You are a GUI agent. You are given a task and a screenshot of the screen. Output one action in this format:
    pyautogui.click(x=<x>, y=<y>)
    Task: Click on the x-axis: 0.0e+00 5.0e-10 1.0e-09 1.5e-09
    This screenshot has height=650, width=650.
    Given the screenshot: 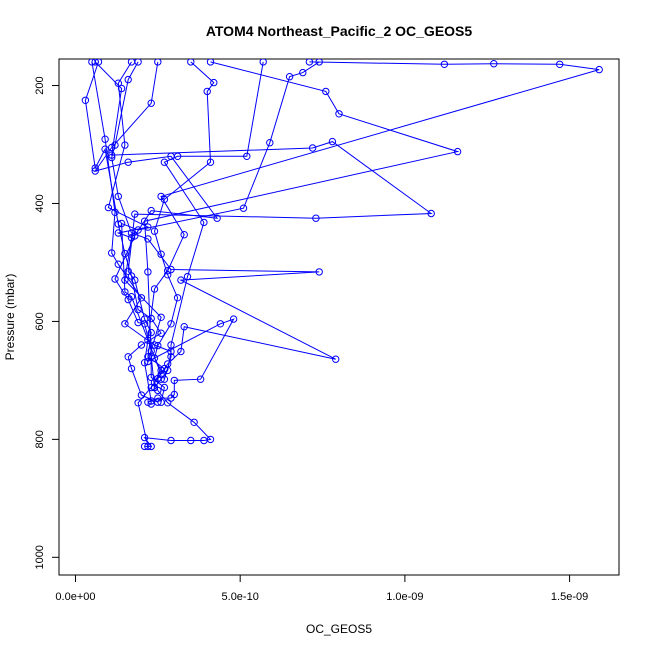 What is the action you would take?
    pyautogui.click(x=321, y=588)
    